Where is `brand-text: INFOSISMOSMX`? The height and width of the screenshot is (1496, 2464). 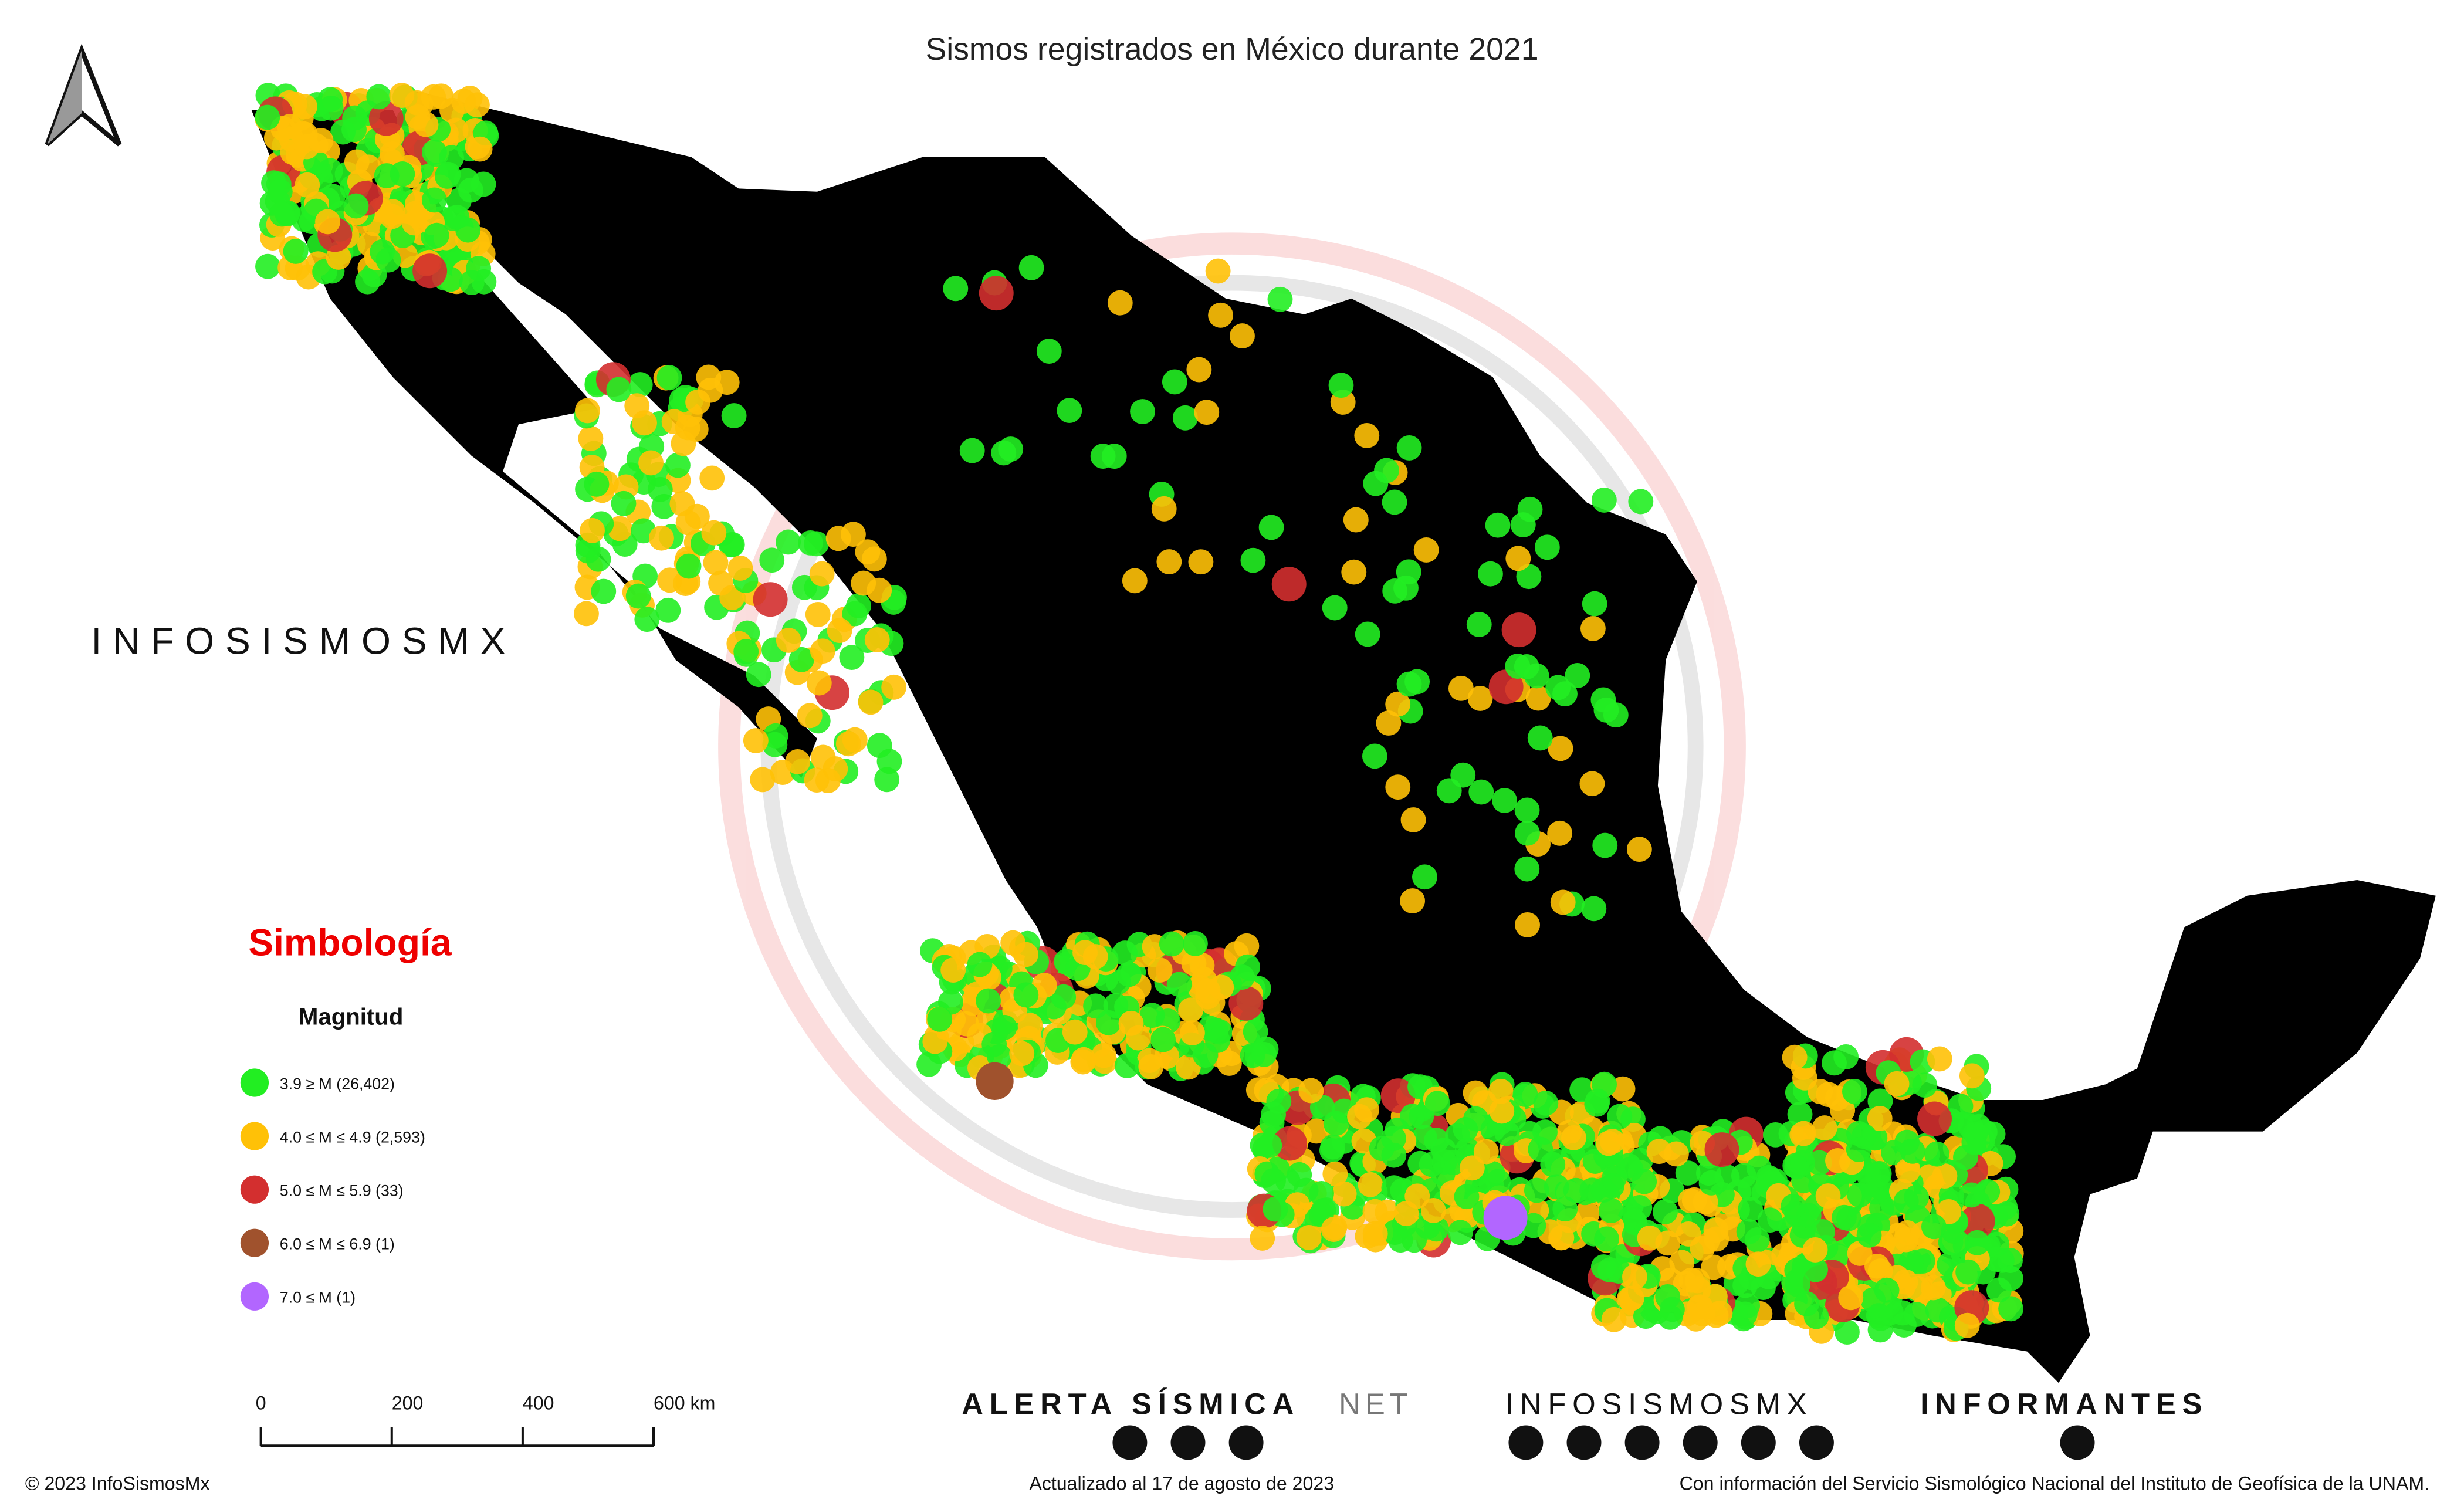
brand-text: INFOSISMOSMX is located at coordinates (303, 641).